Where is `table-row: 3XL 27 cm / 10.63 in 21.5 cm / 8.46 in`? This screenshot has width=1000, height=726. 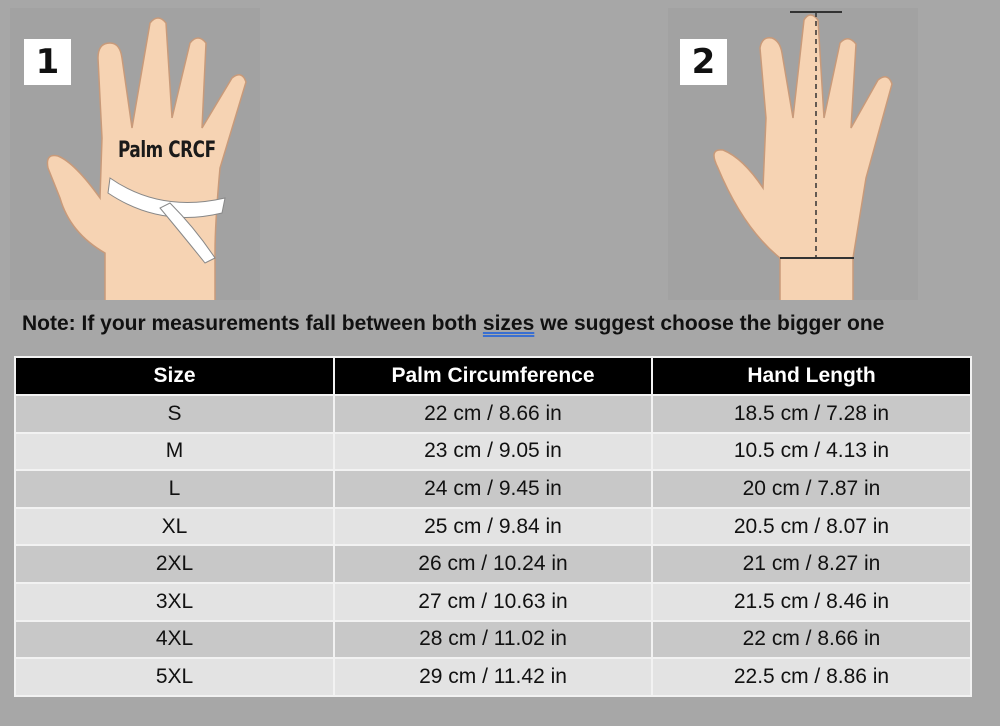
table-row: 3XL 27 cm / 10.63 in 21.5 cm / 8.46 in is located at coordinates (493, 601).